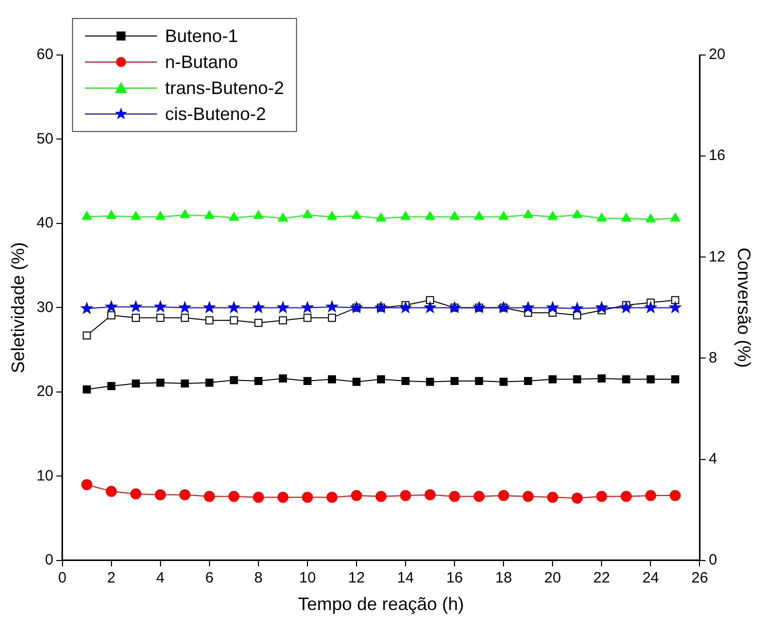 The height and width of the screenshot is (624, 768). Describe the element at coordinates (45, 139) in the screenshot. I see `y-tick-label: 50` at that location.